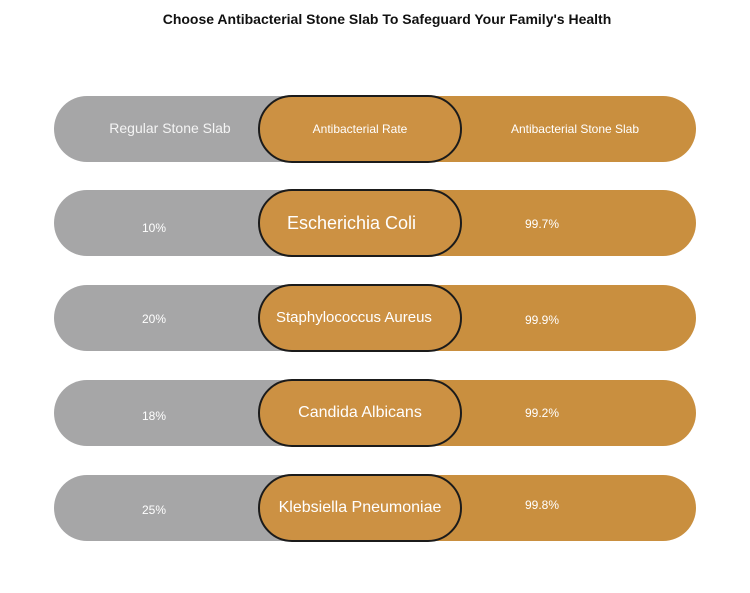 Image resolution: width=750 pixels, height=593 pixels. I want to click on bacterium-label: Staphylococcus Aureus, so click(360, 318).